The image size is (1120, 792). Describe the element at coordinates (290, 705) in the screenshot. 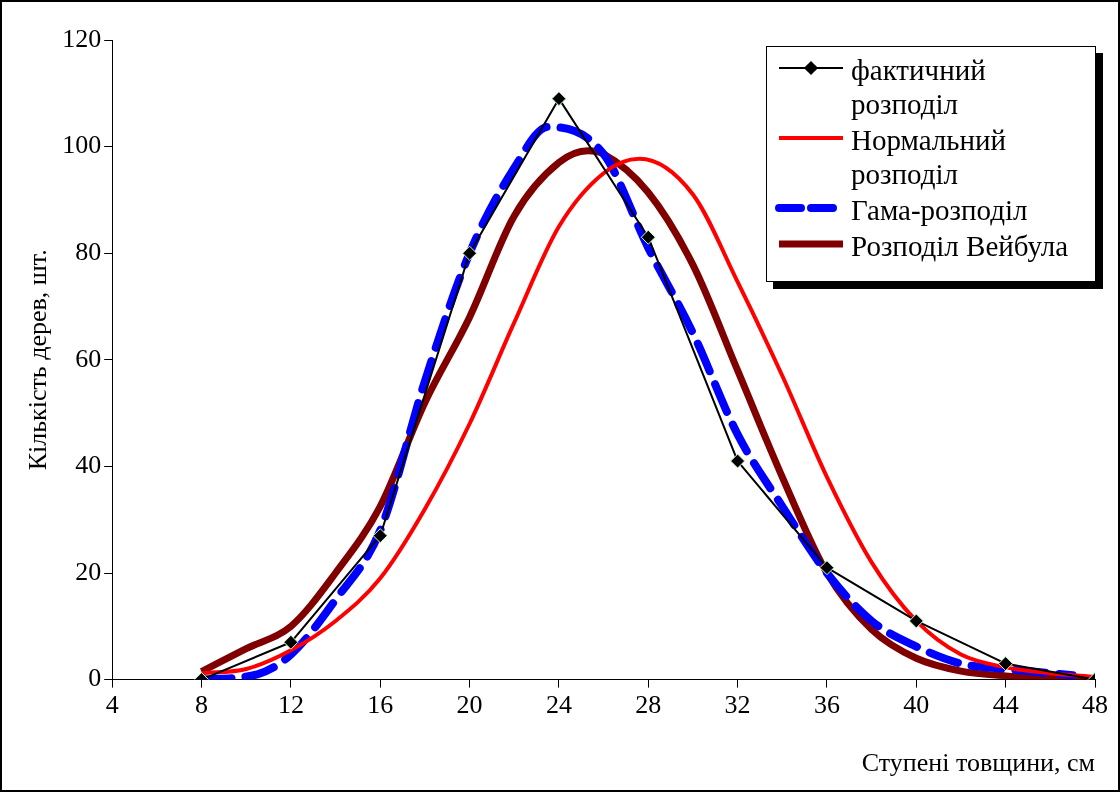

I see `x-tick-label: 12` at that location.